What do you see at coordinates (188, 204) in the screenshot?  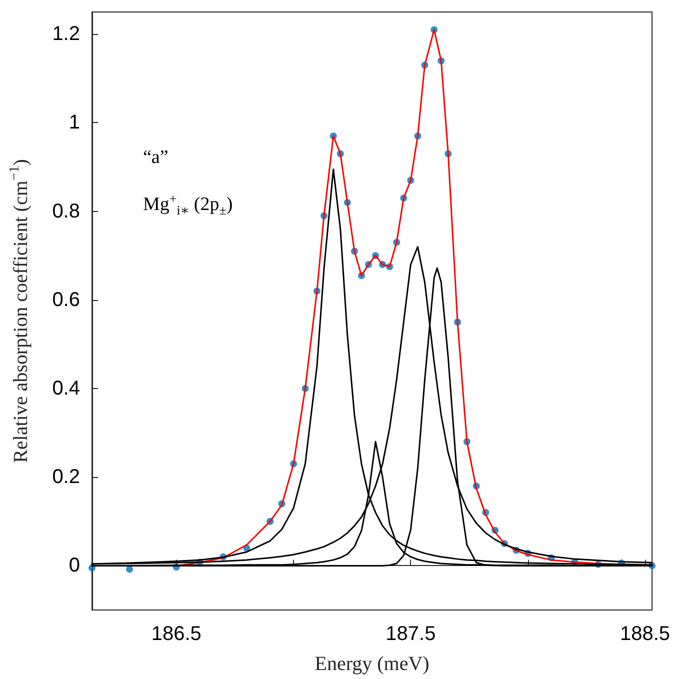 I see `annotation: Mg+i∗ (2p±)` at bounding box center [188, 204].